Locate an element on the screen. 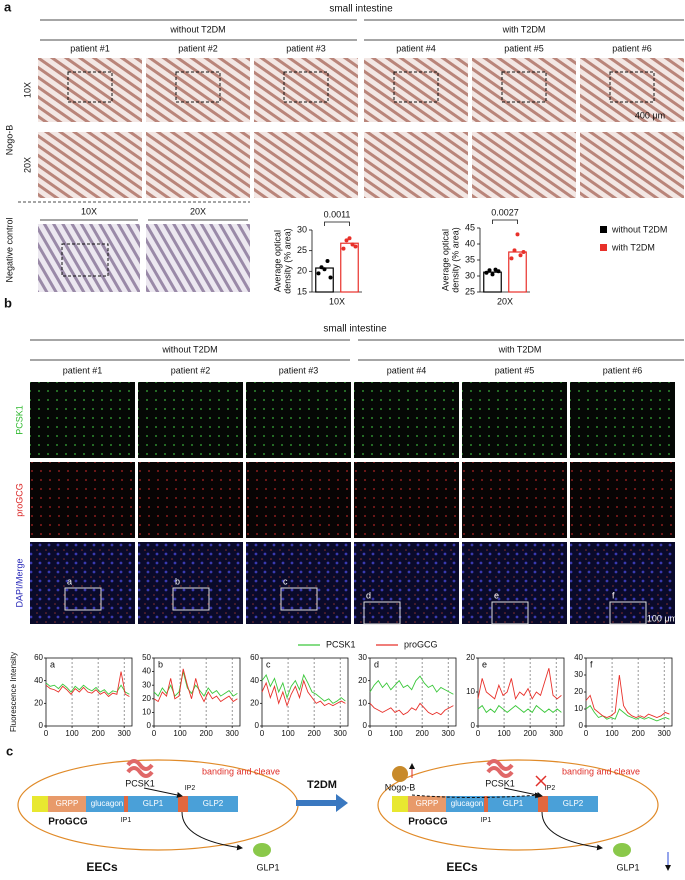  row-label: 10X is located at coordinates (27, 90).